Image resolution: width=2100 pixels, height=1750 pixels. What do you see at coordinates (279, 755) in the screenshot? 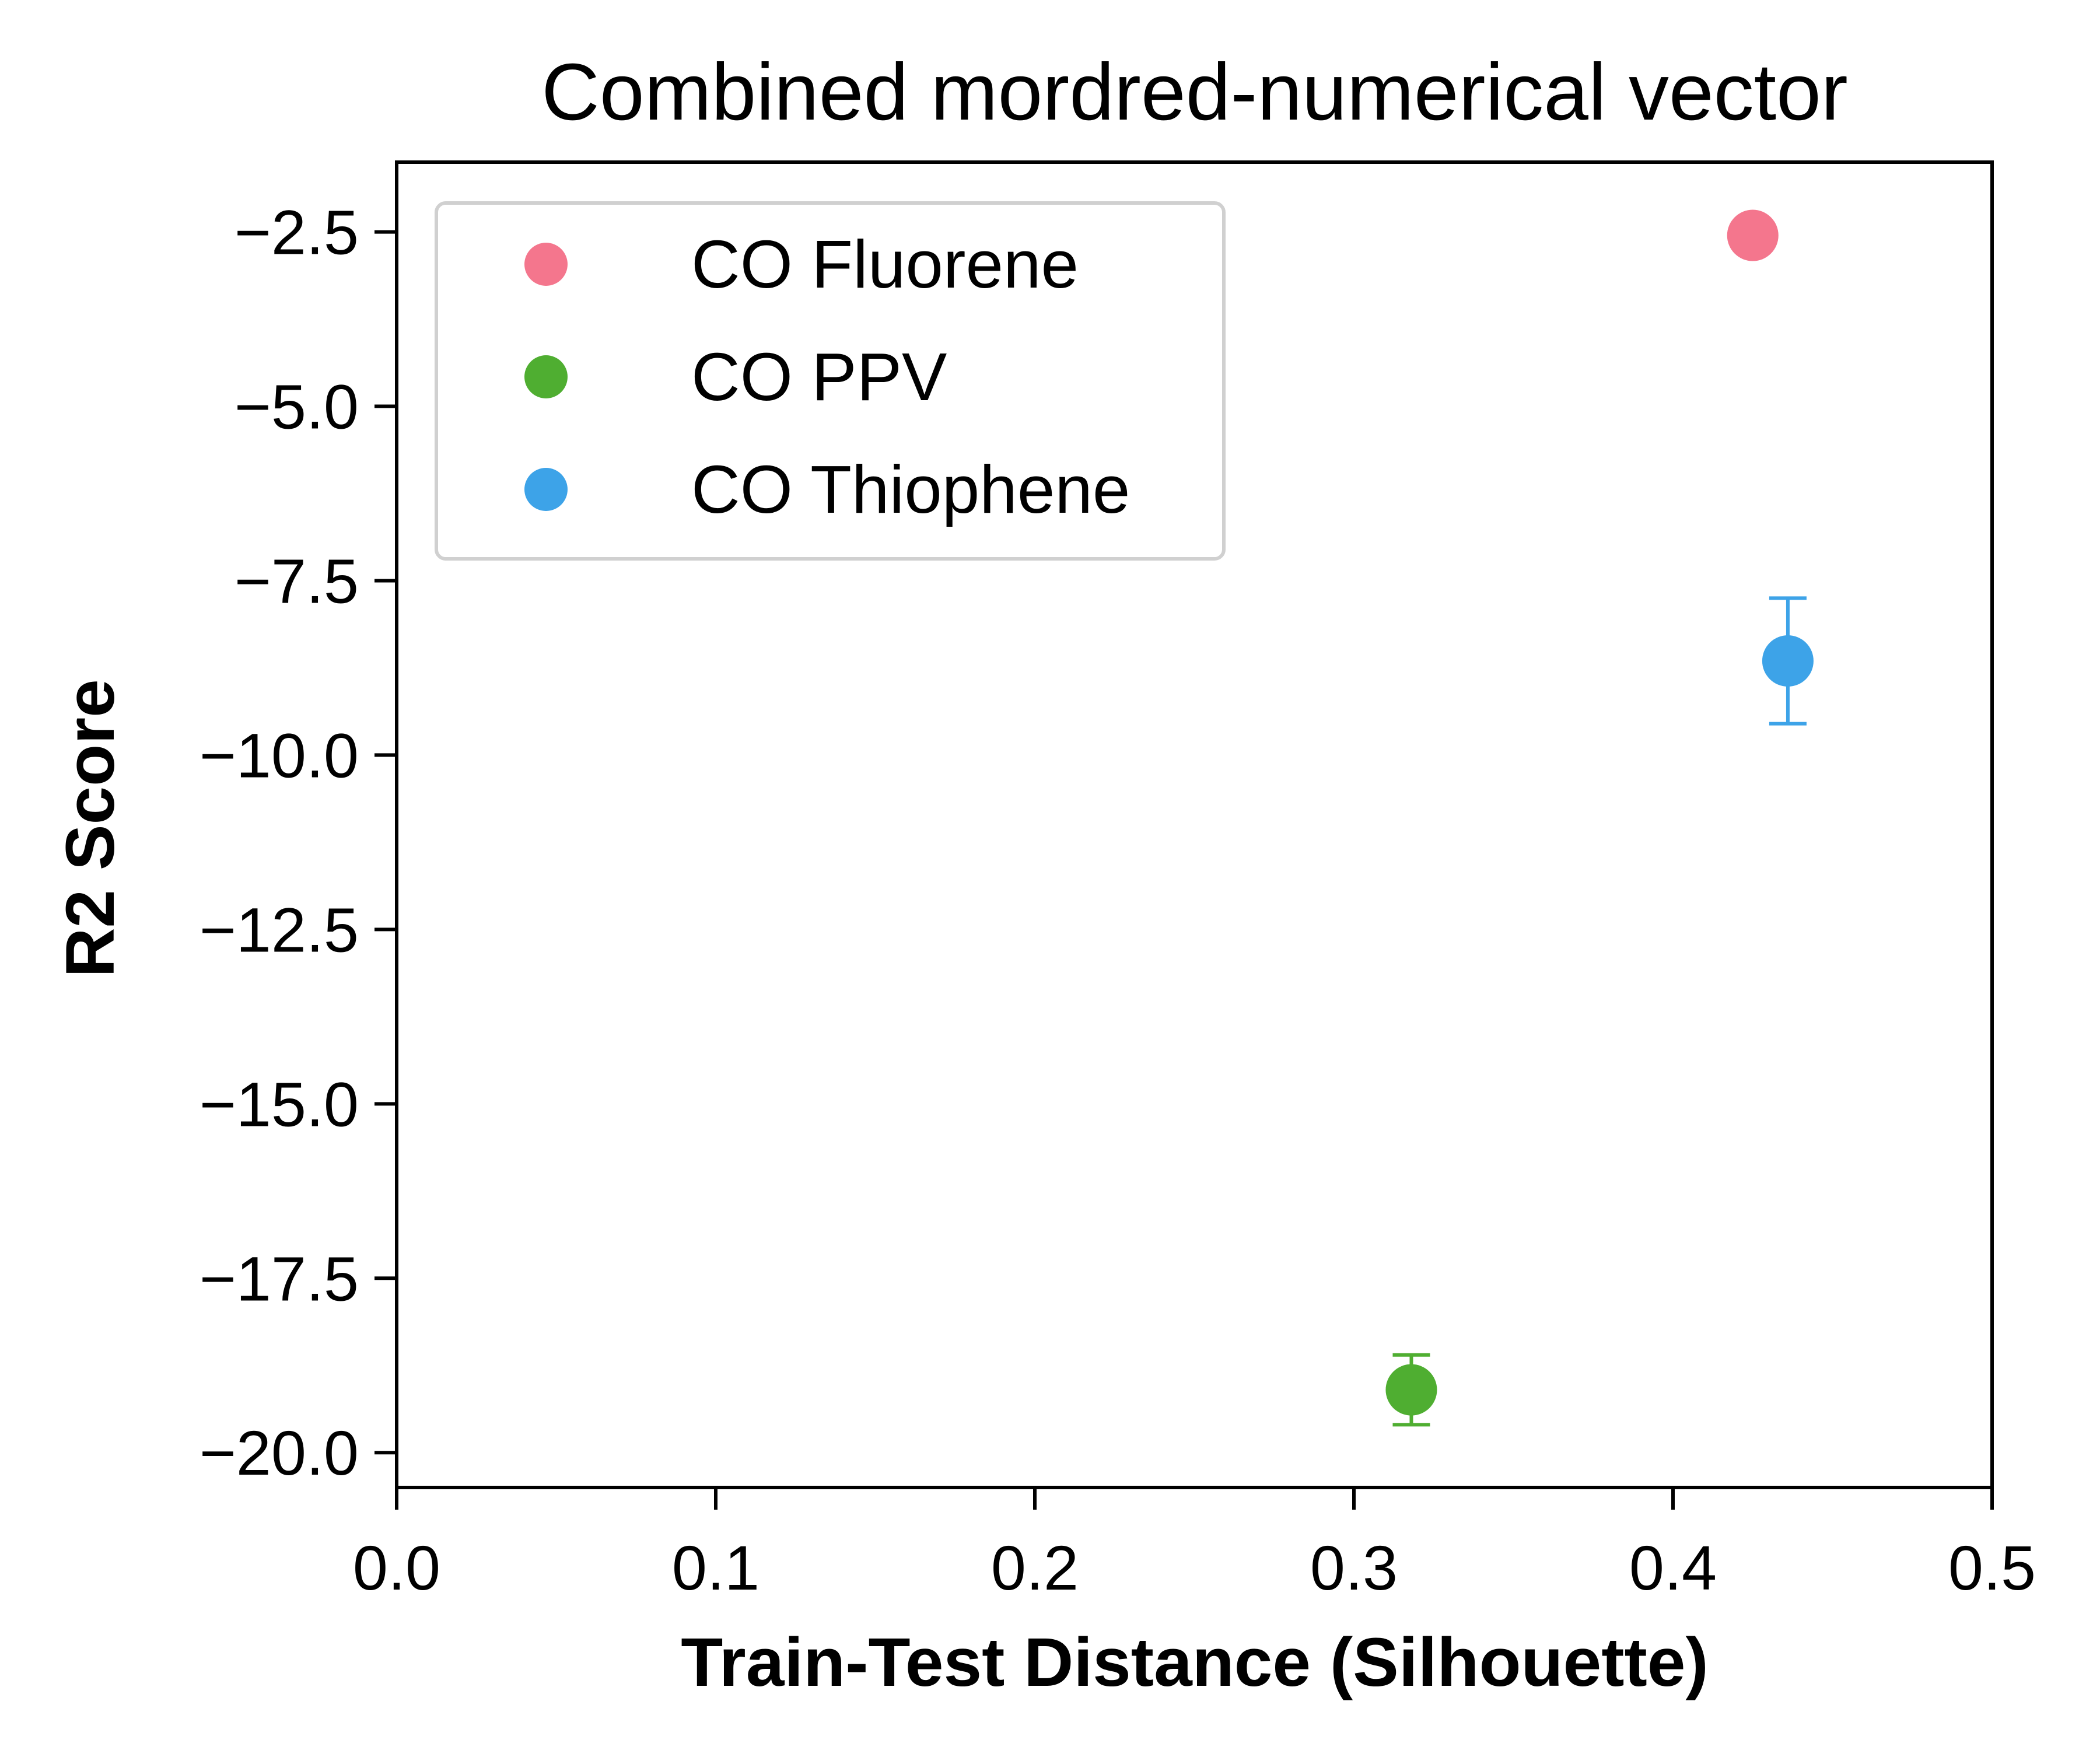
I see `y-tick-label: −10.0` at bounding box center [279, 755].